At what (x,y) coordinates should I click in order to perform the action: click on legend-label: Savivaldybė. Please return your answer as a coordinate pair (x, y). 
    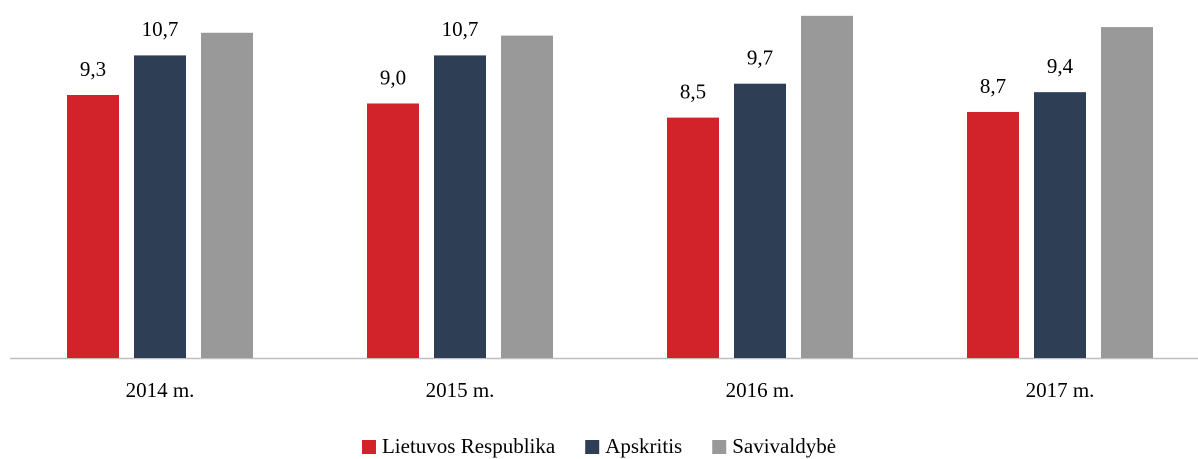
    Looking at the image, I should click on (784, 446).